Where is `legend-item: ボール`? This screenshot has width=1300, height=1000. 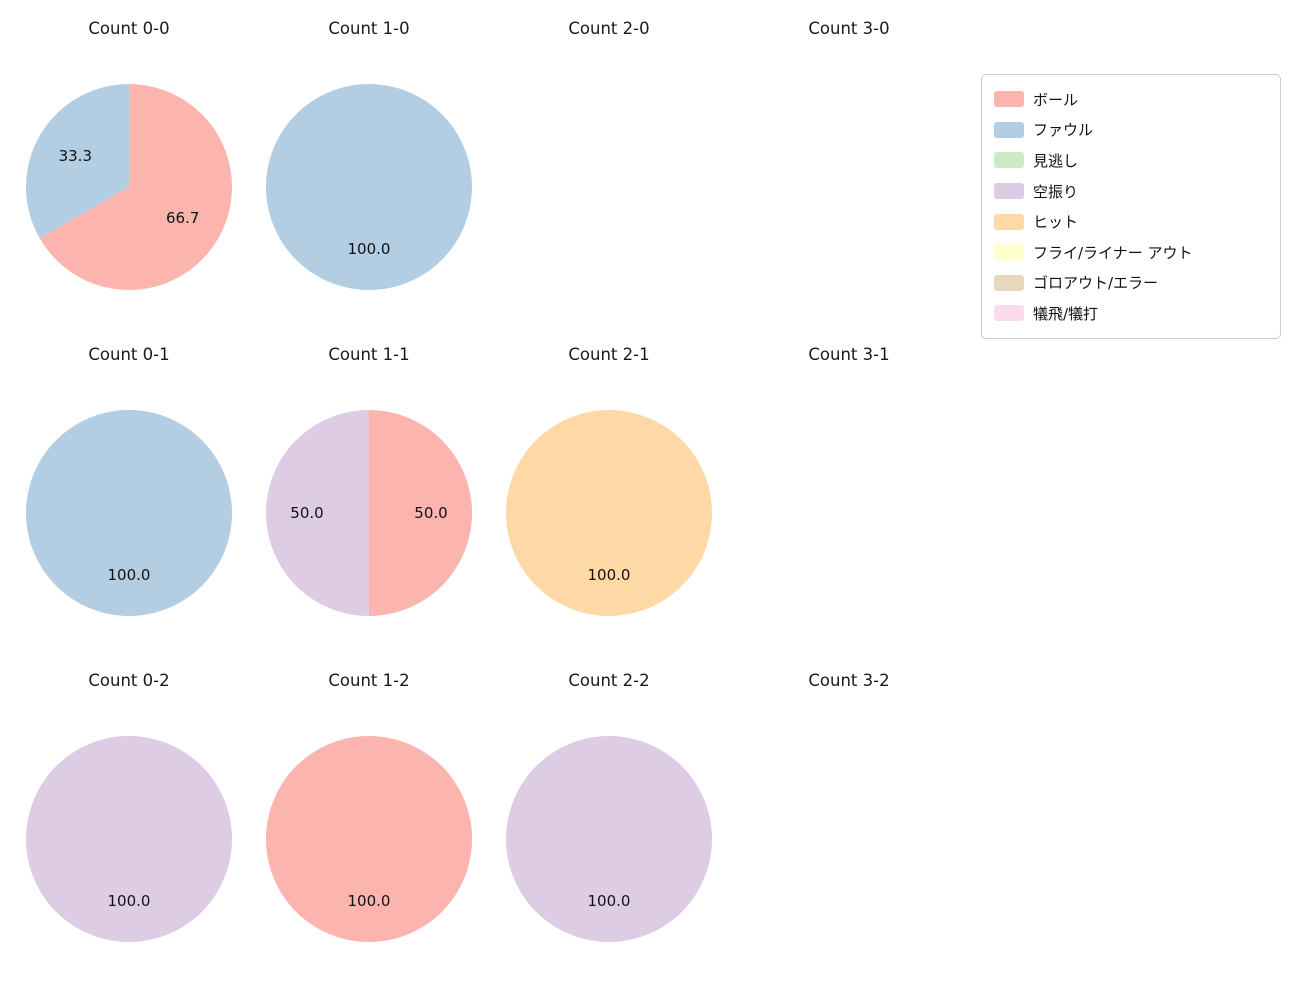 legend-item: ボール is located at coordinates (1131, 99).